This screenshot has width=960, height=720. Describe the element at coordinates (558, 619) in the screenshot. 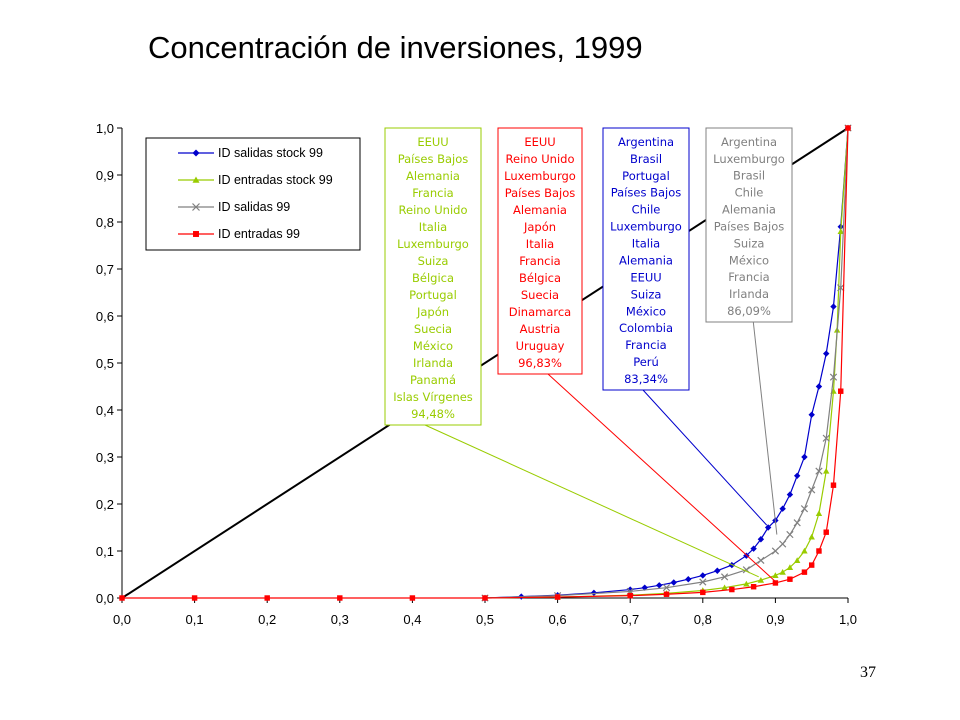

I see `x-tick-label: 0,6` at that location.